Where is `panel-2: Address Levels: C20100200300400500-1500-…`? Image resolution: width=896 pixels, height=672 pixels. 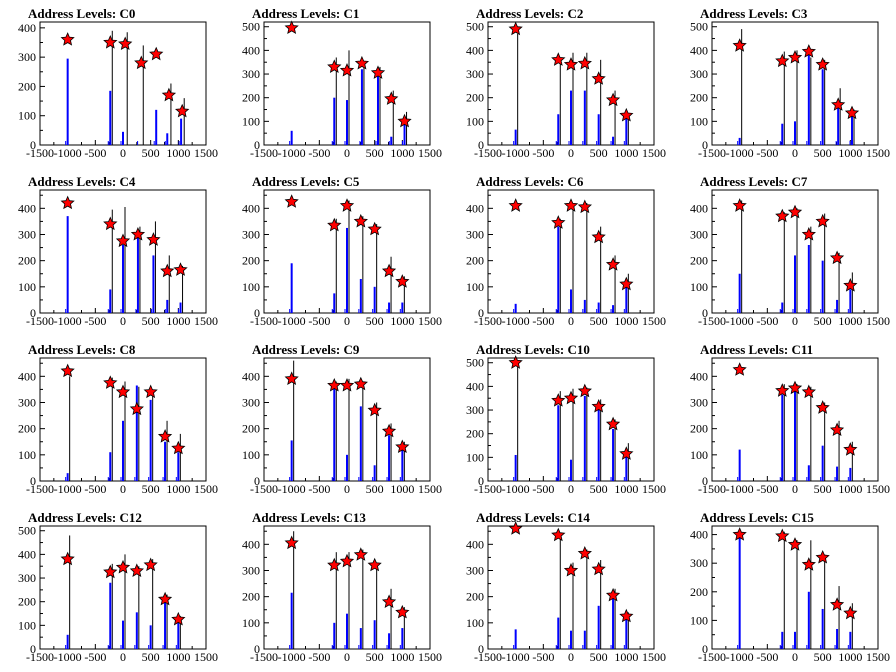
panel-2: Address Levels: C20100200300400500-1500-… is located at coordinates (566, 83).